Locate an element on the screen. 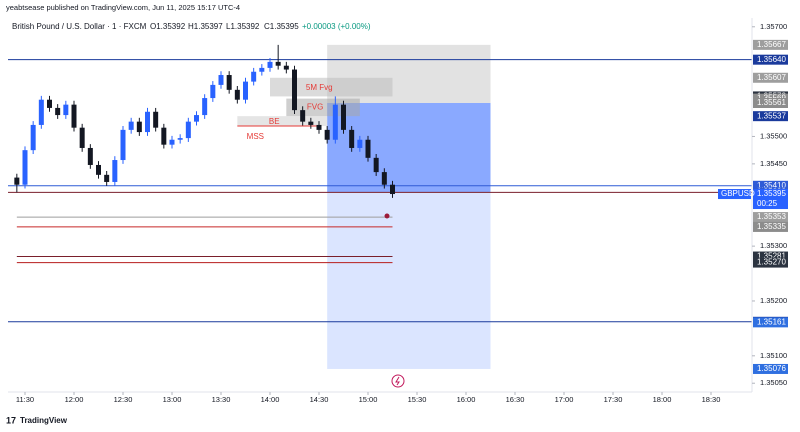 This screenshot has height=432, width=800. price-label: 1.35640 is located at coordinates (771, 59).